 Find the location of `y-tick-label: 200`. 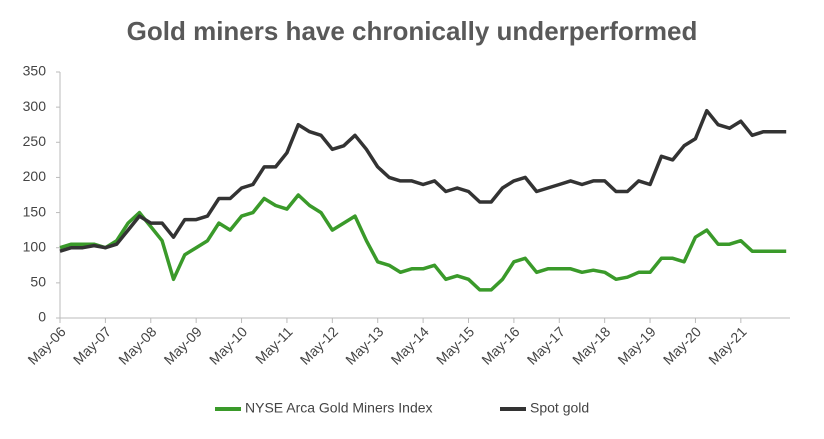

y-tick-label: 200 is located at coordinates (35, 176).